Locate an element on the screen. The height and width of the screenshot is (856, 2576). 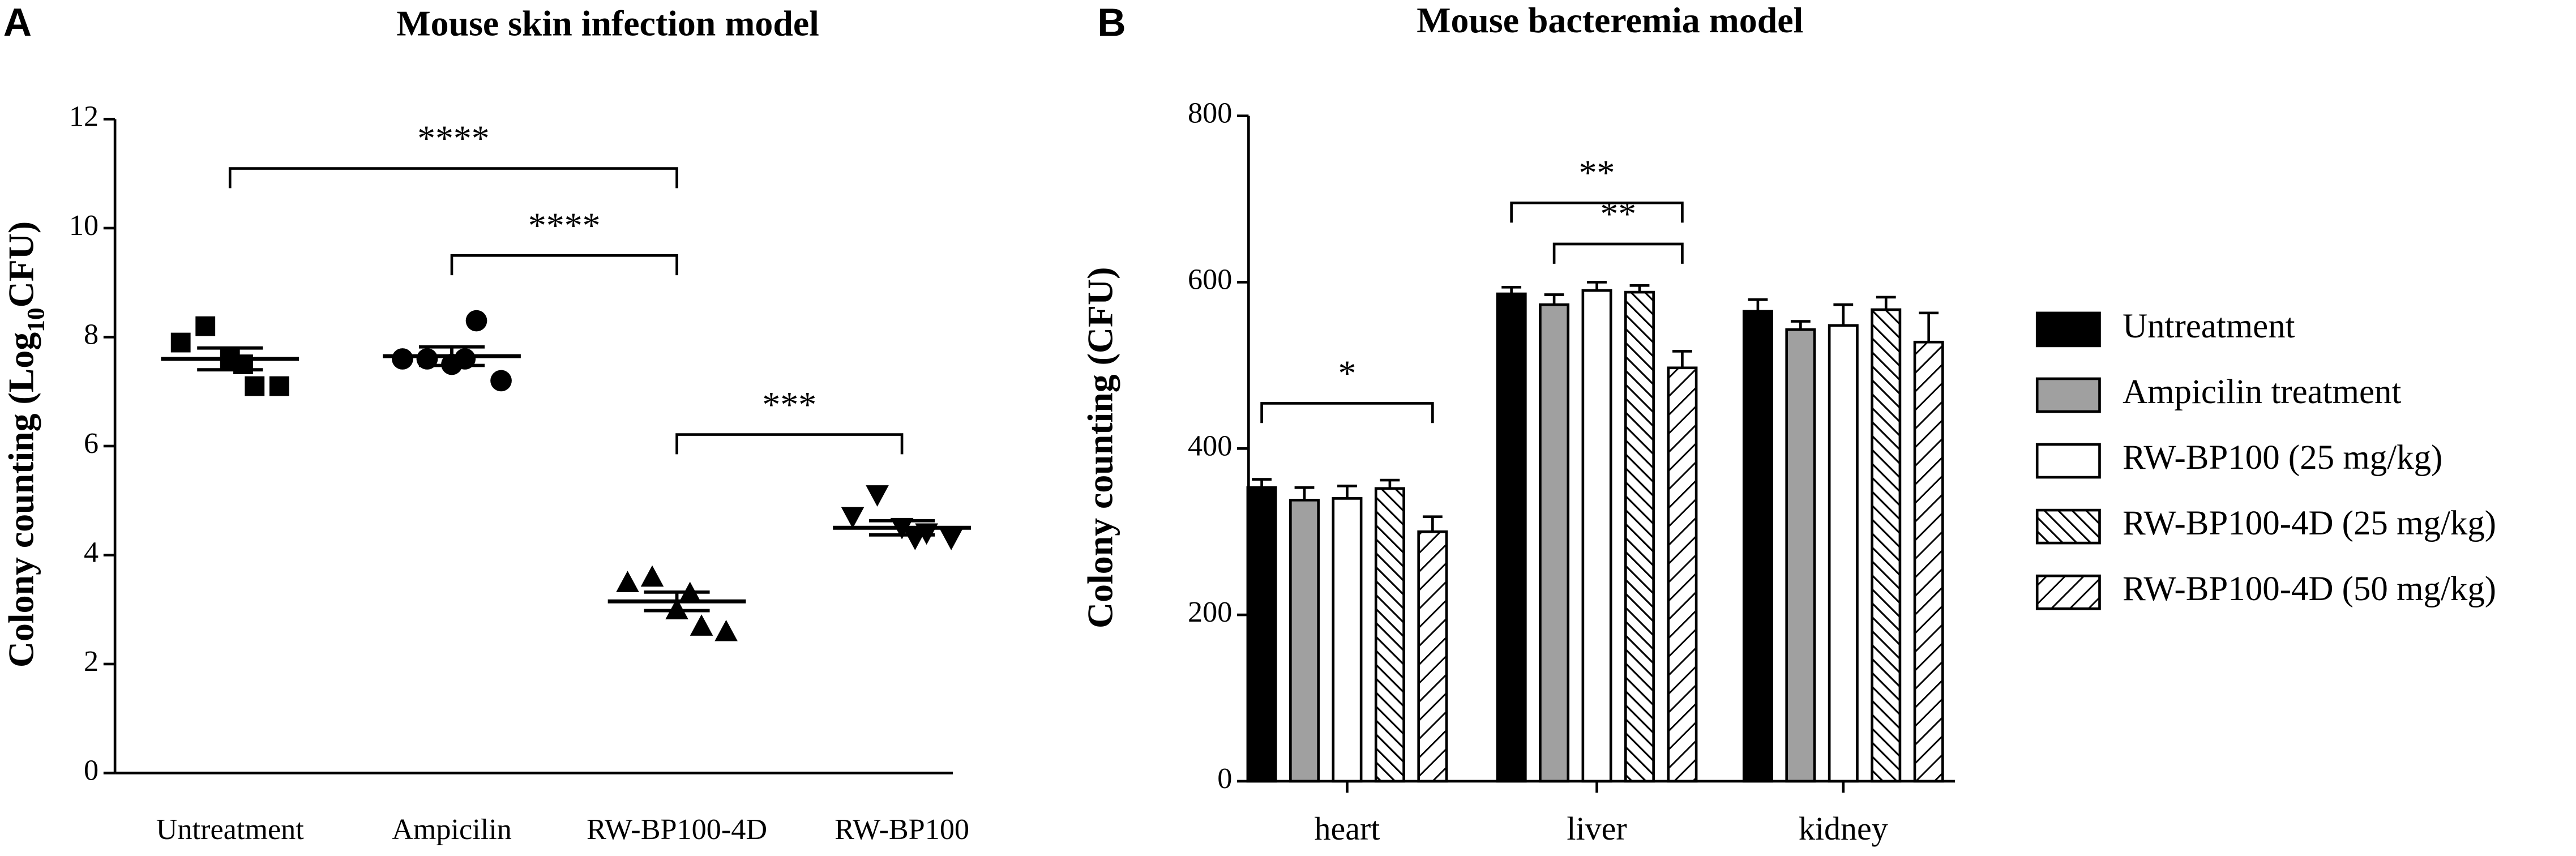
y-tick-label: 10 is located at coordinates (84, 226).